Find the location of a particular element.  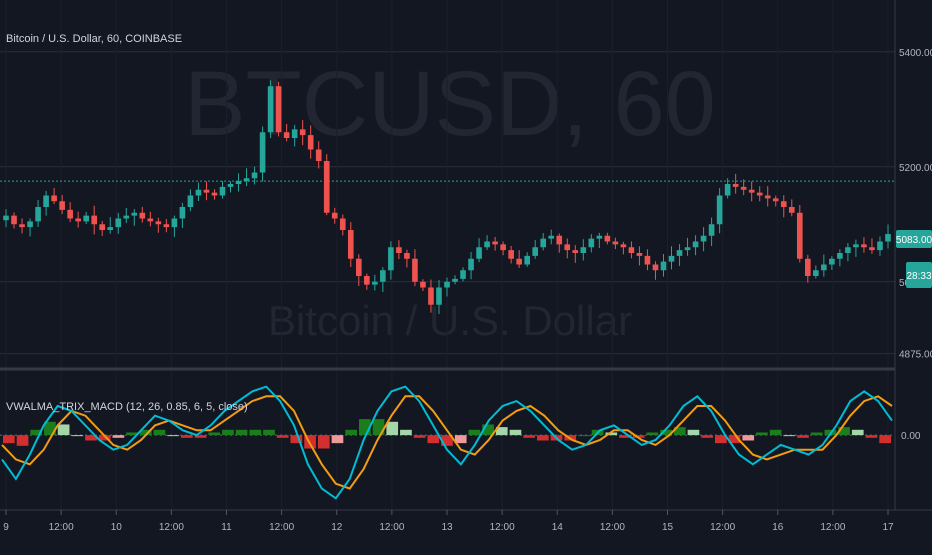

last-price-label: 5083.00 is located at coordinates (914, 240).